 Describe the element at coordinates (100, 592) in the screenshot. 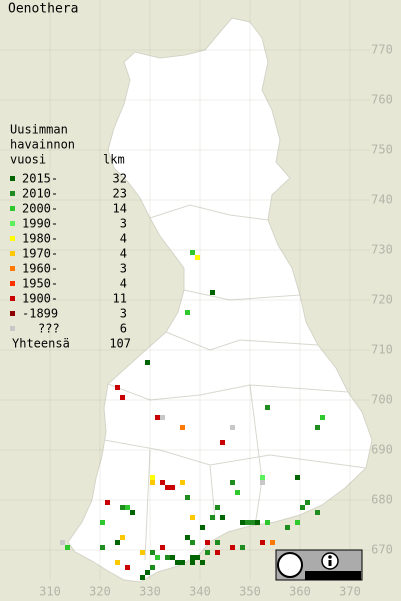

I see `x-tick-label: 320` at that location.